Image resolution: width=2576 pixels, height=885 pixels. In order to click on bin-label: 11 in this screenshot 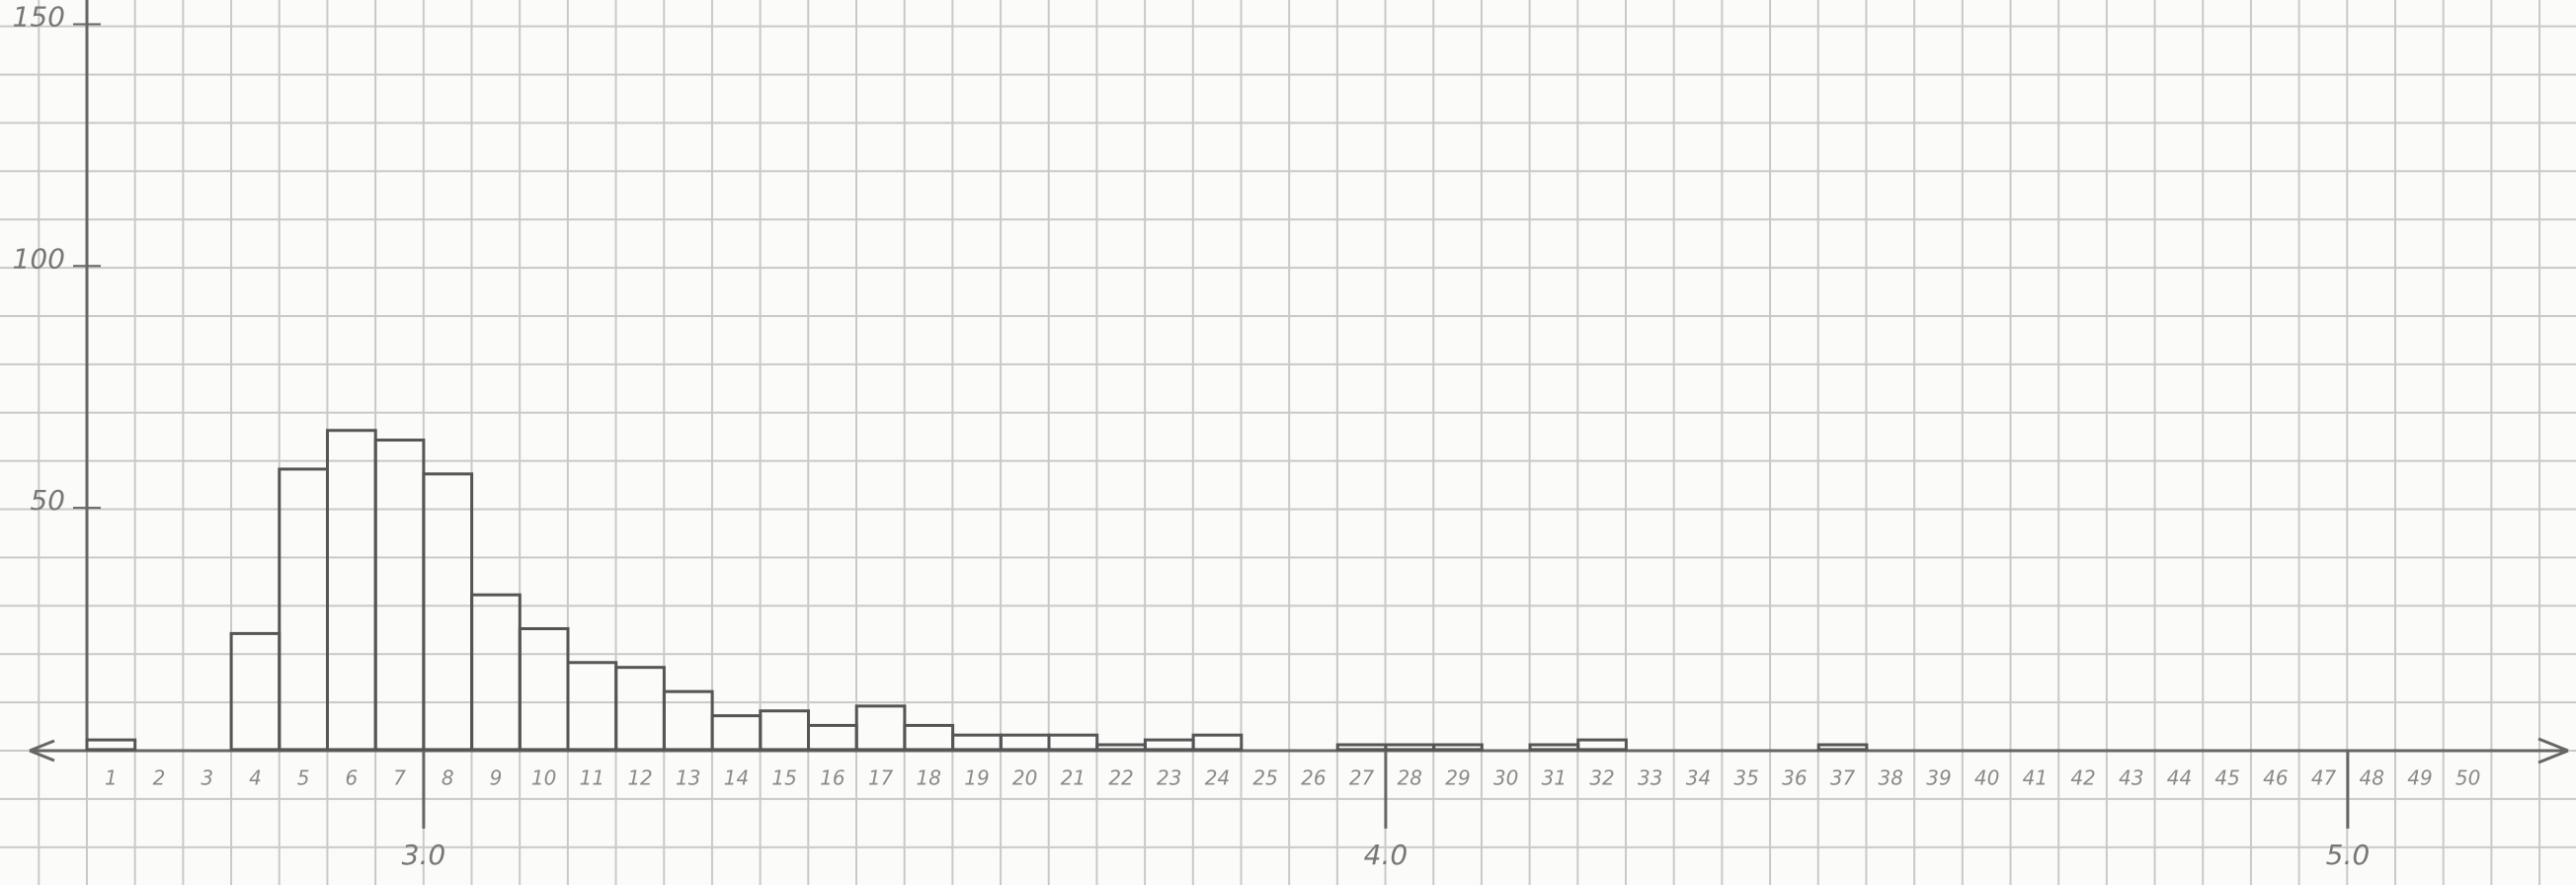, I will do `click(592, 777)`.